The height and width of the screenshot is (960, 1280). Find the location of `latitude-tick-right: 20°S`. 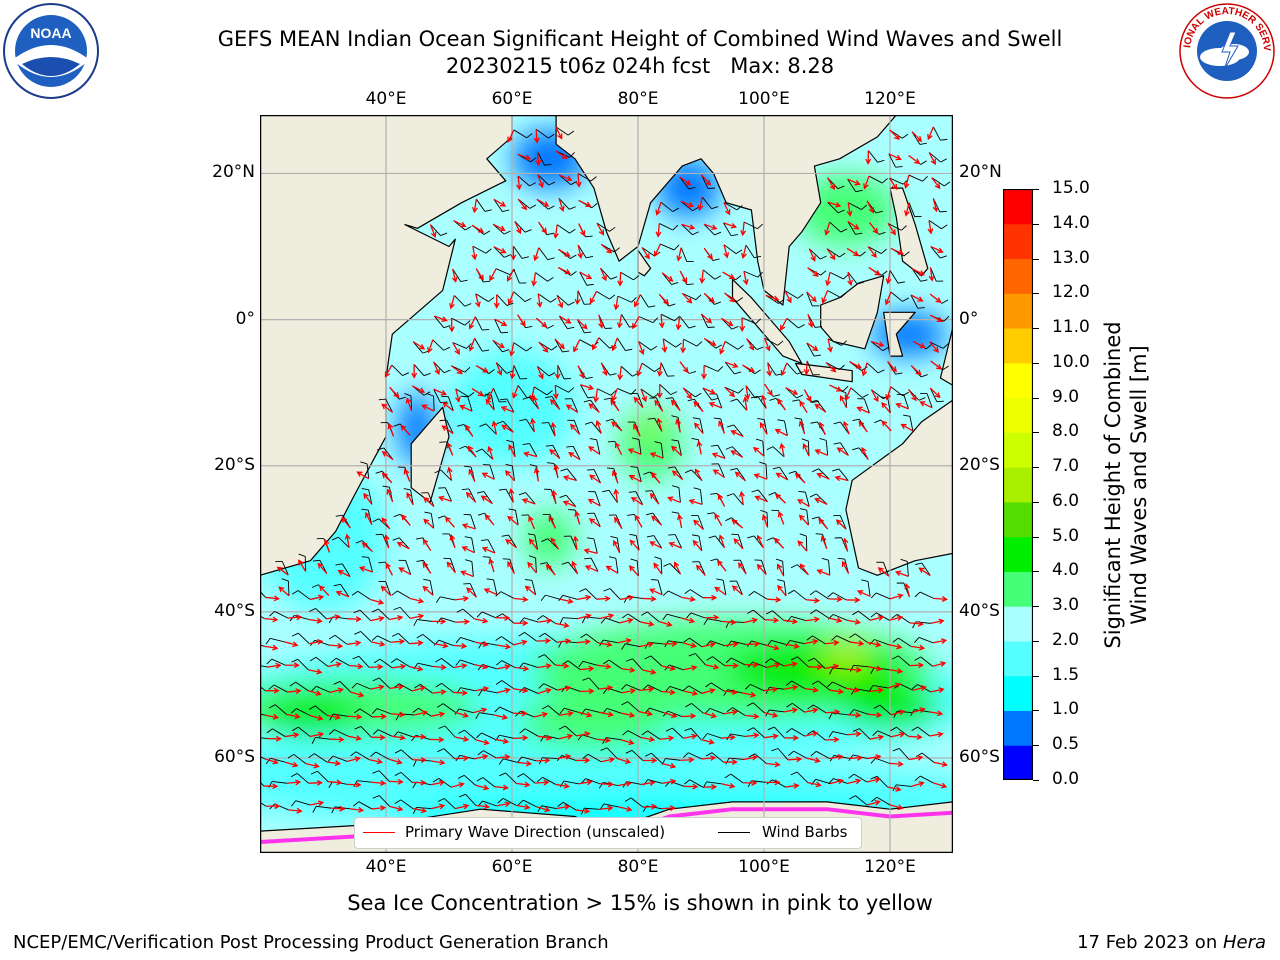

latitude-tick-right: 20°S is located at coordinates (979, 464).